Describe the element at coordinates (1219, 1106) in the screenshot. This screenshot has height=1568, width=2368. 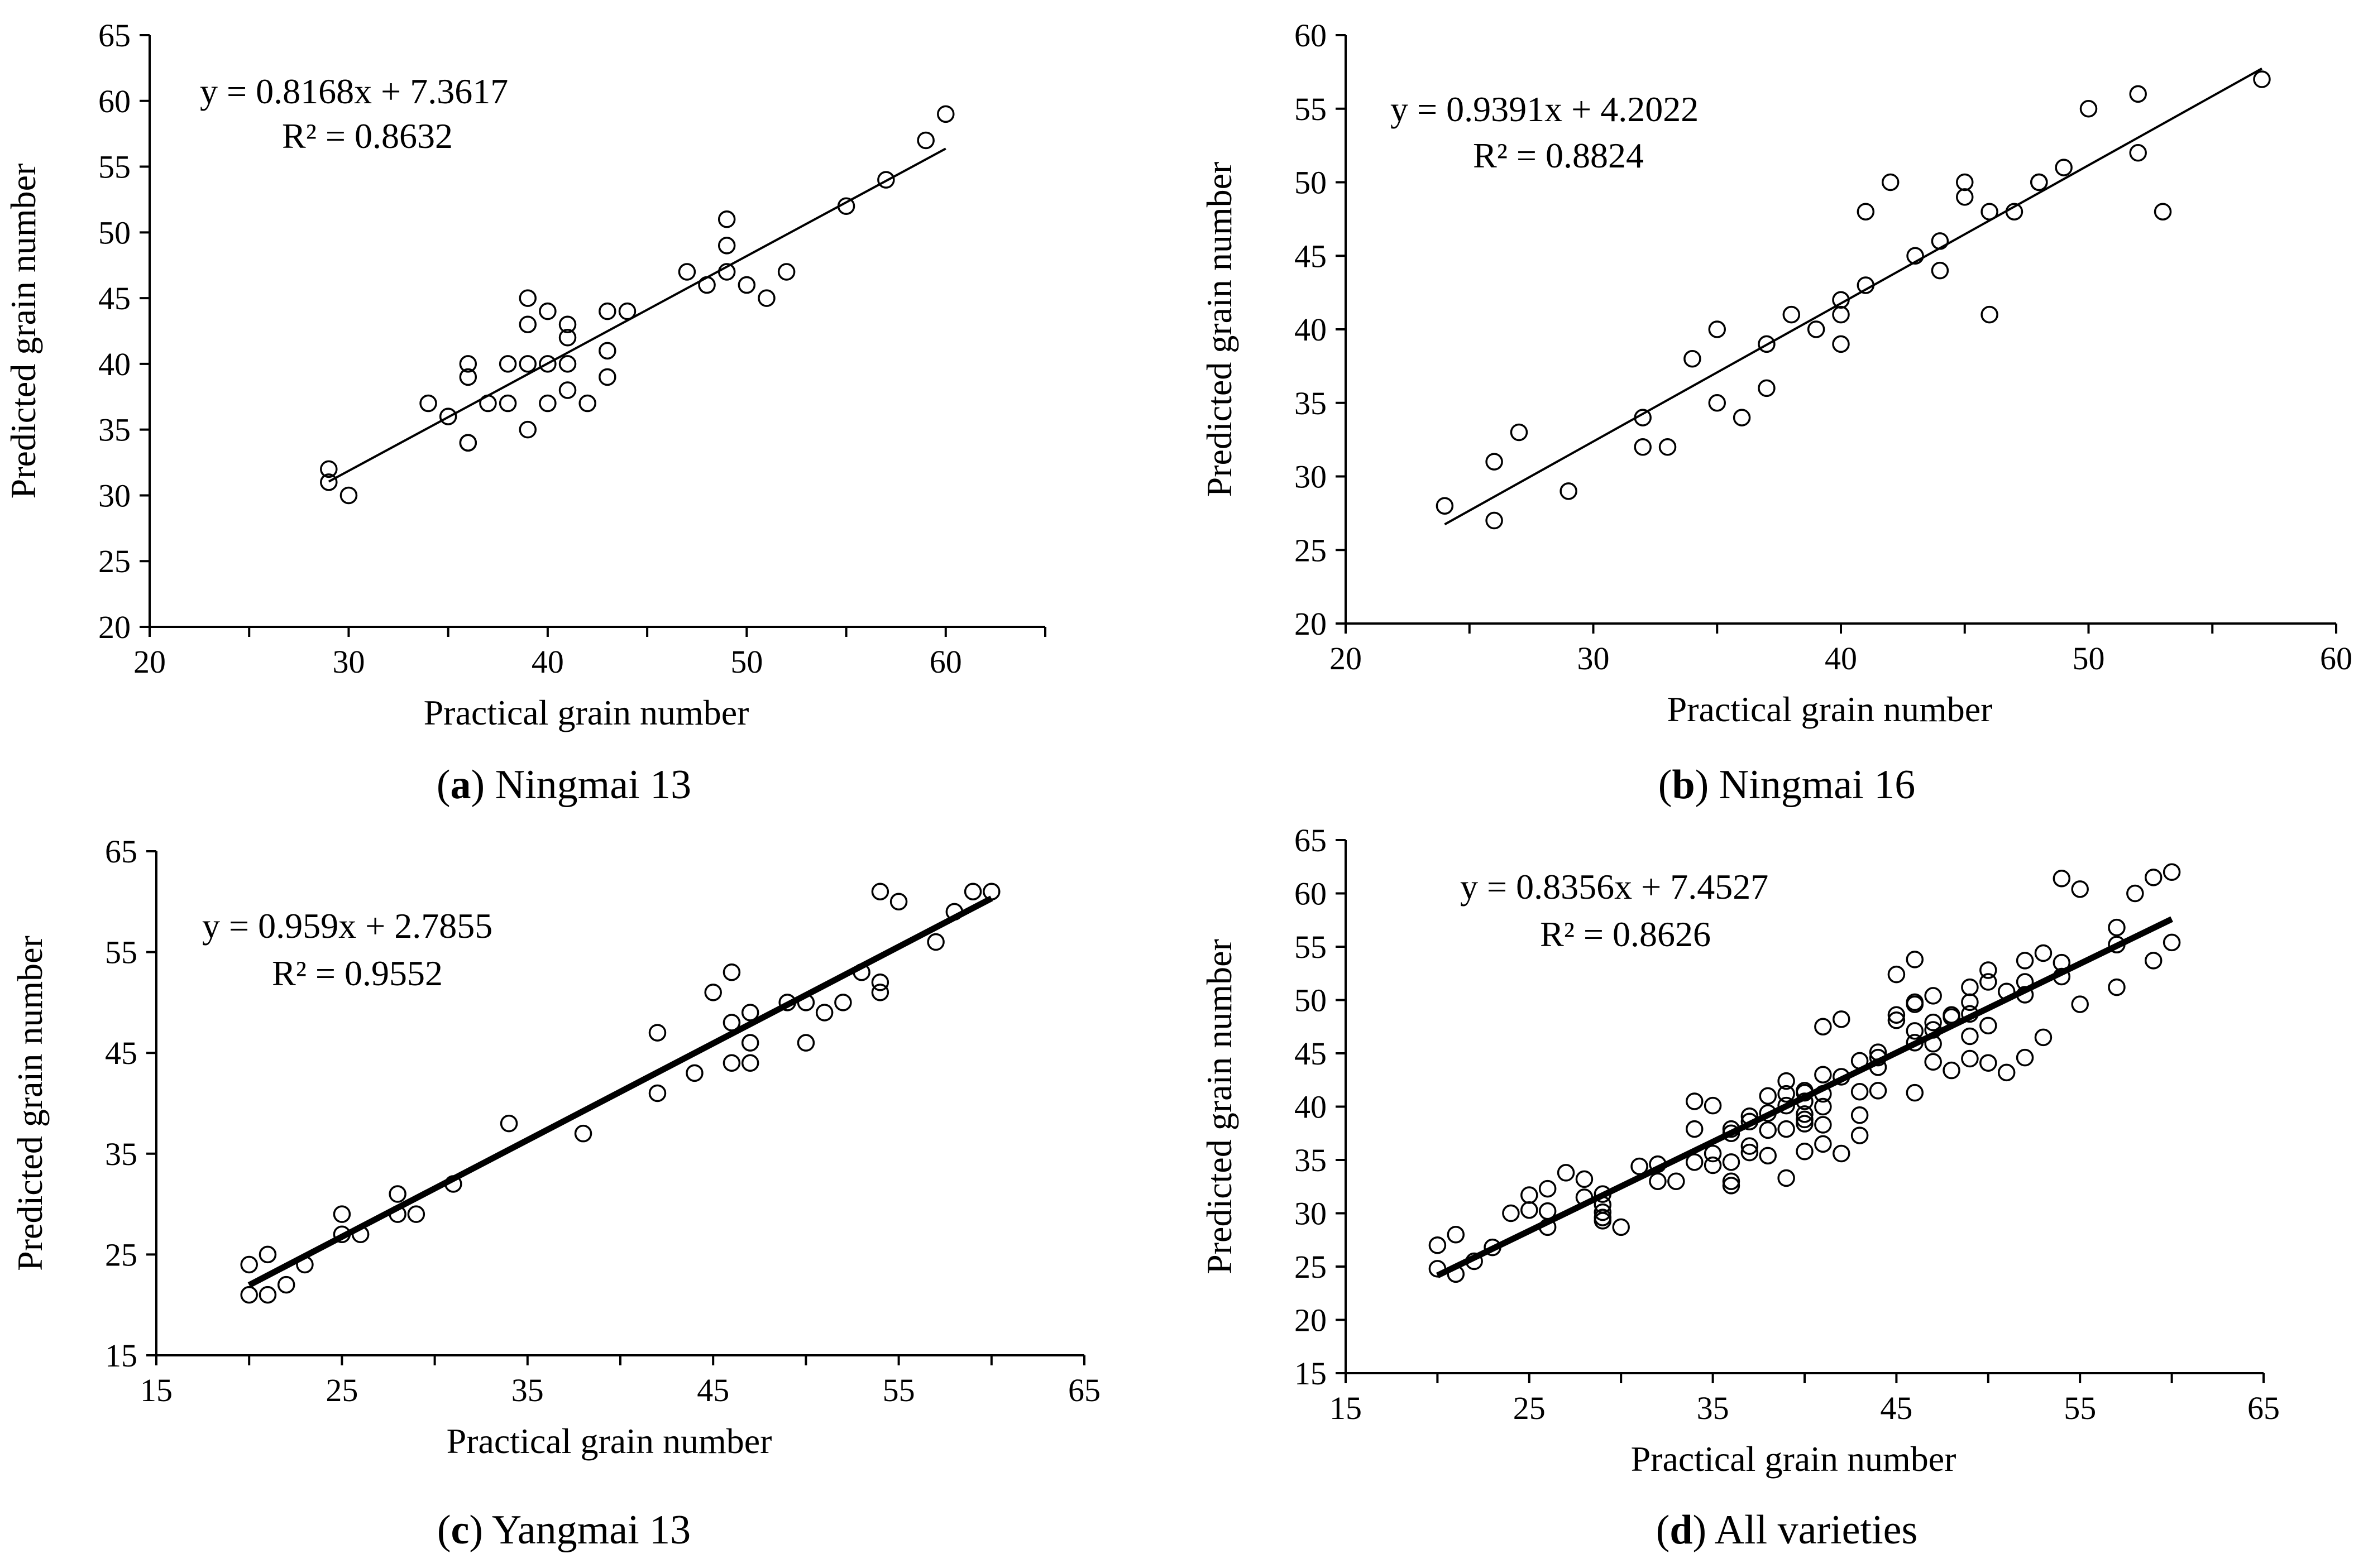
I see `y-axis-label: Predicted grain number` at that location.